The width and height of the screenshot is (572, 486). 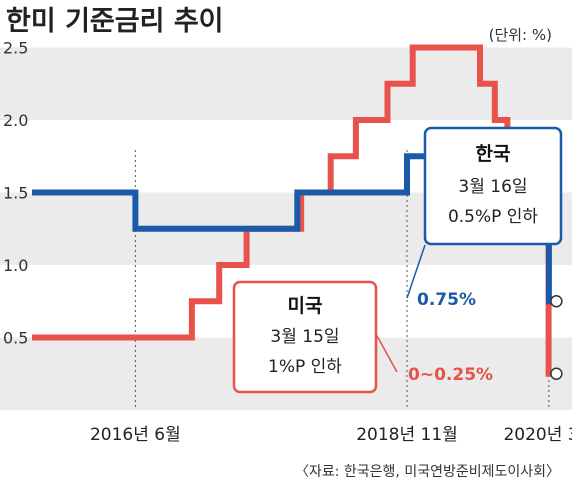 I want to click on x-tick-label: 2016년 6월, so click(x=135, y=435).